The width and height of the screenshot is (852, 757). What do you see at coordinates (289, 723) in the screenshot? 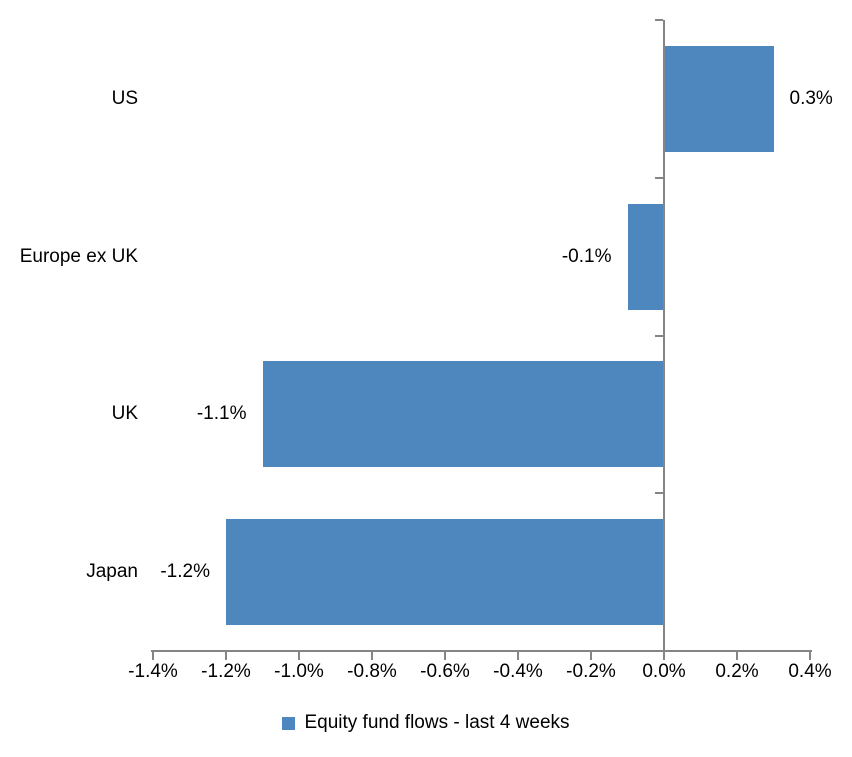
I see `legend-swatch-icon` at bounding box center [289, 723].